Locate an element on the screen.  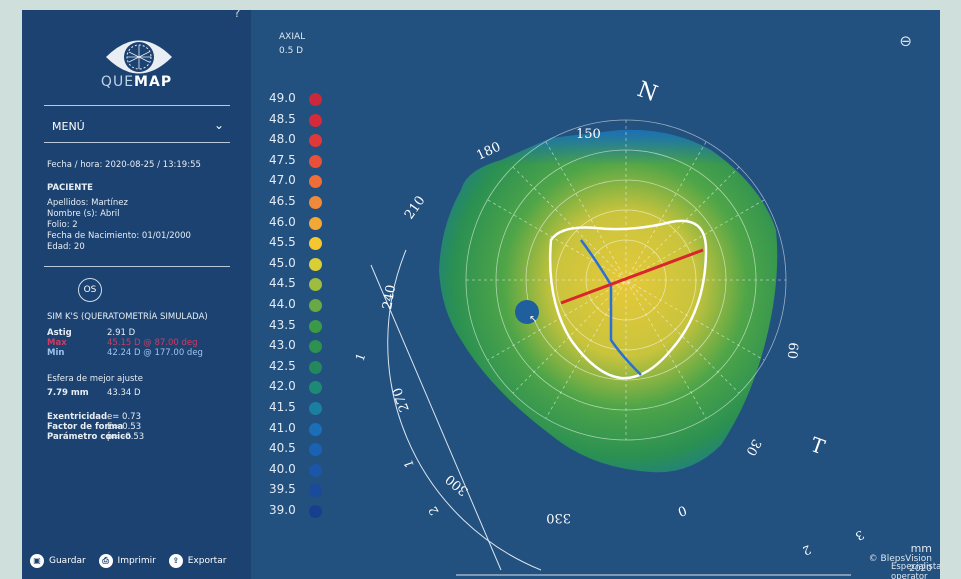
scale-step: 45.5 is located at coordinates (304, 242).